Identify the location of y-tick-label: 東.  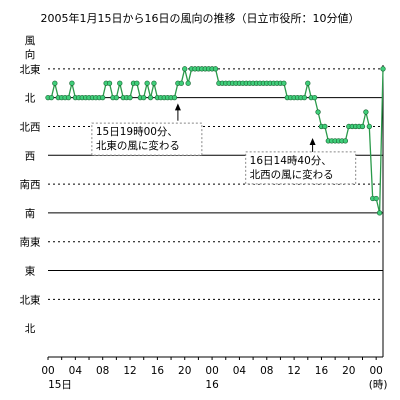
(30, 271).